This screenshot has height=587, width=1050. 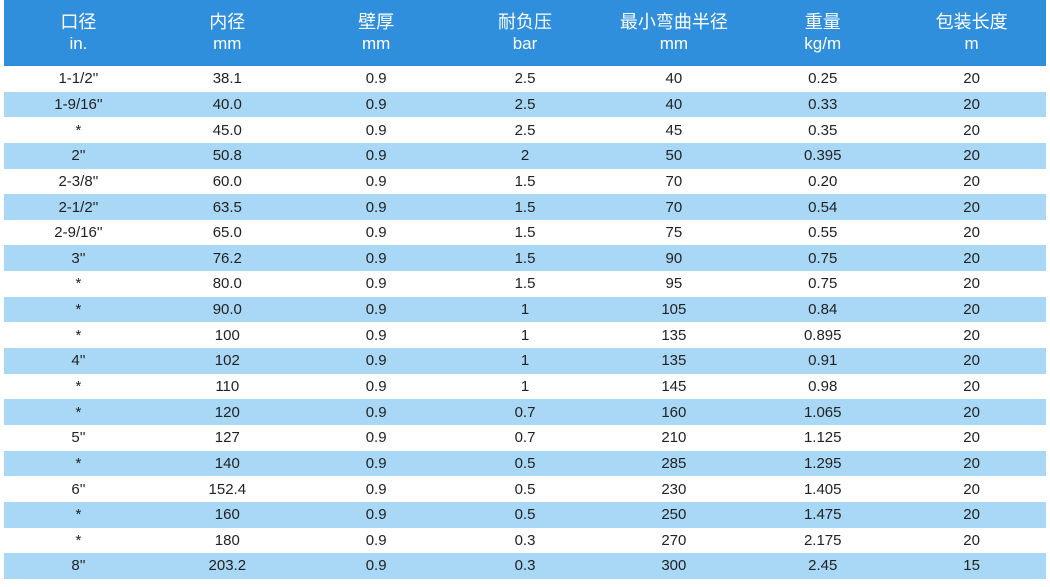 What do you see at coordinates (674, 489) in the screenshot?
I see `table-cell: 230` at bounding box center [674, 489].